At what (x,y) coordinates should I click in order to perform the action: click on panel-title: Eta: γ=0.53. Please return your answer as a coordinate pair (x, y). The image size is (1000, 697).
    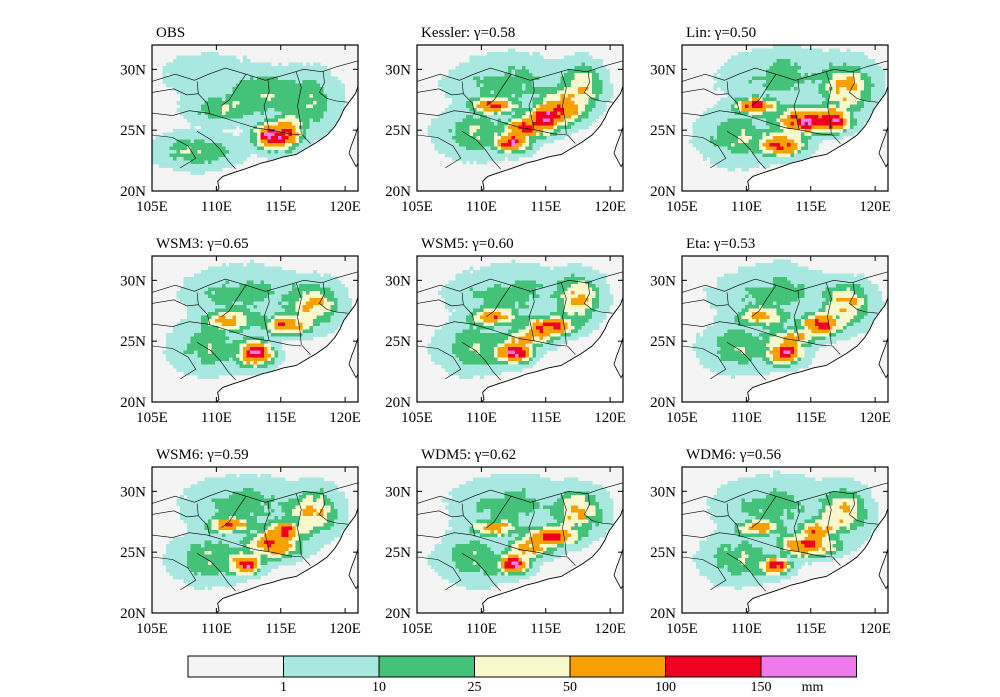
    Looking at the image, I should click on (720, 244).